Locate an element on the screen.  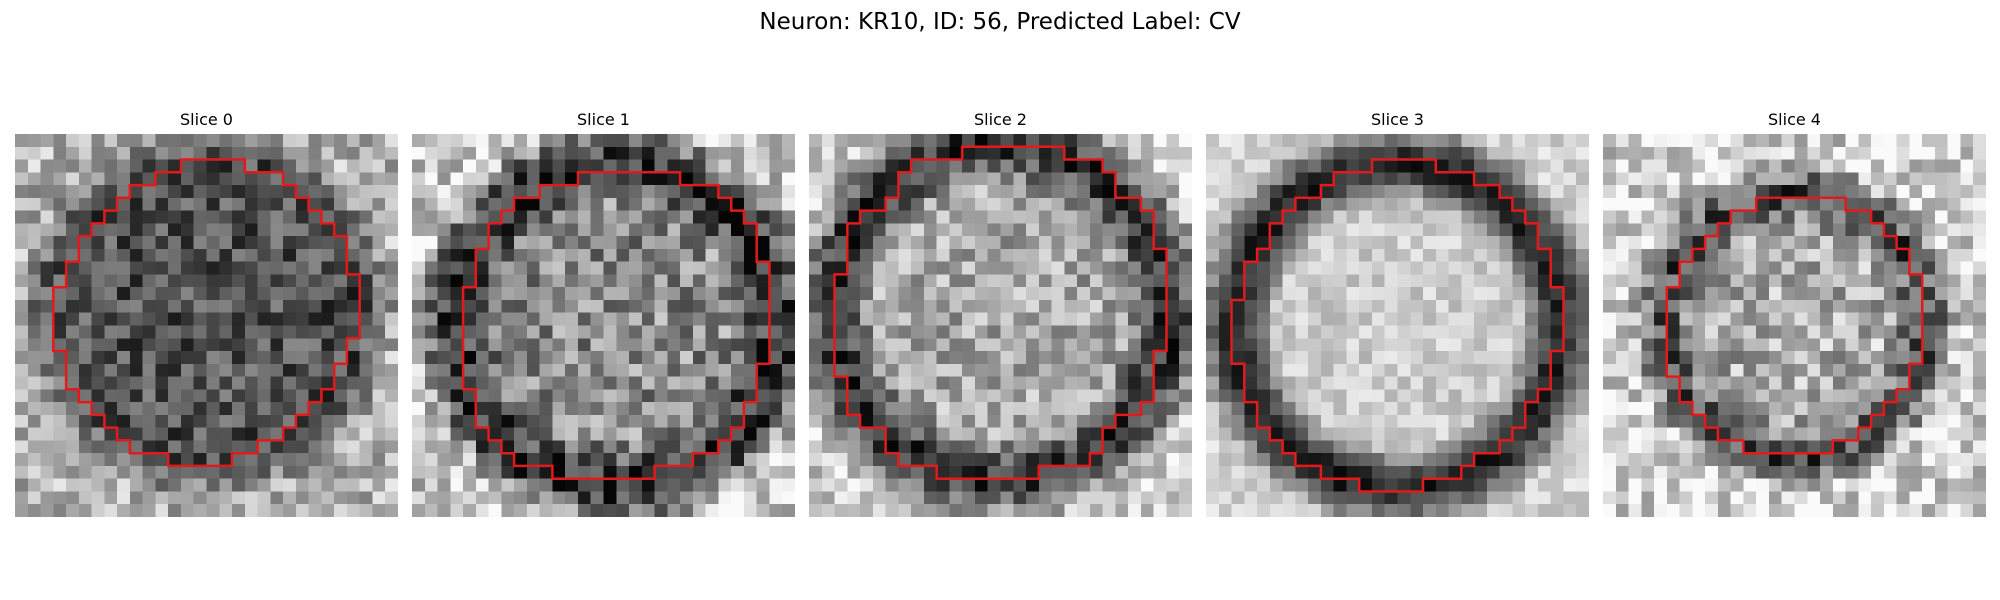
slice-panel-0: Slice 0 is located at coordinates (206, 312).